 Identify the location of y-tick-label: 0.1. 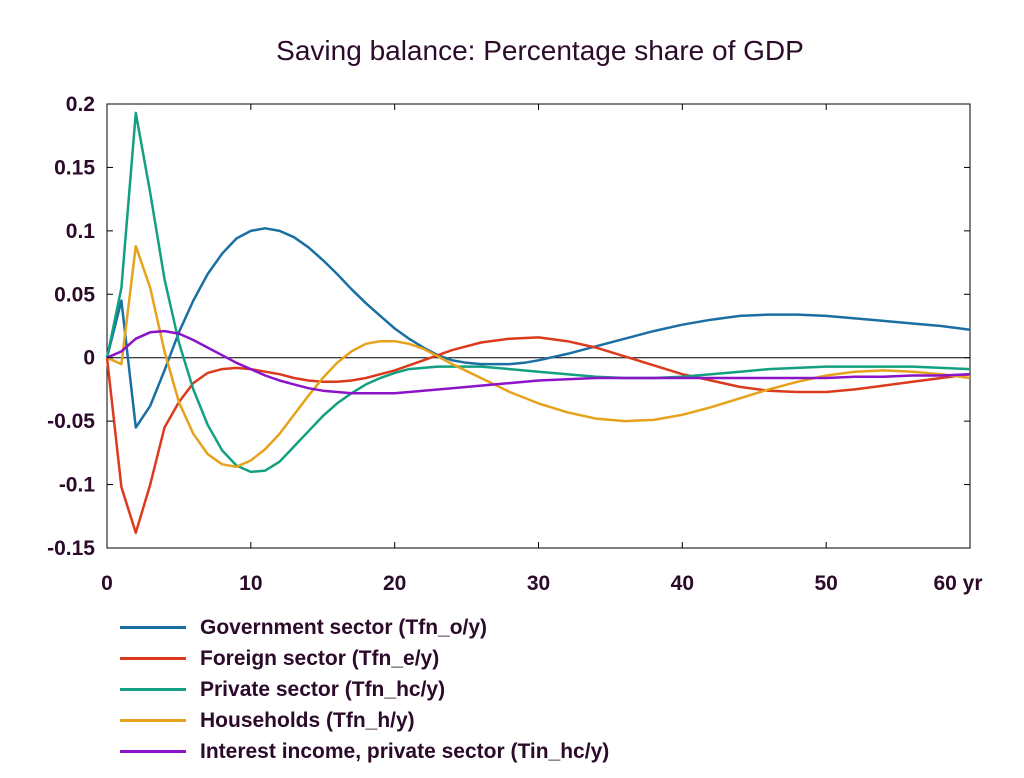
(81, 231).